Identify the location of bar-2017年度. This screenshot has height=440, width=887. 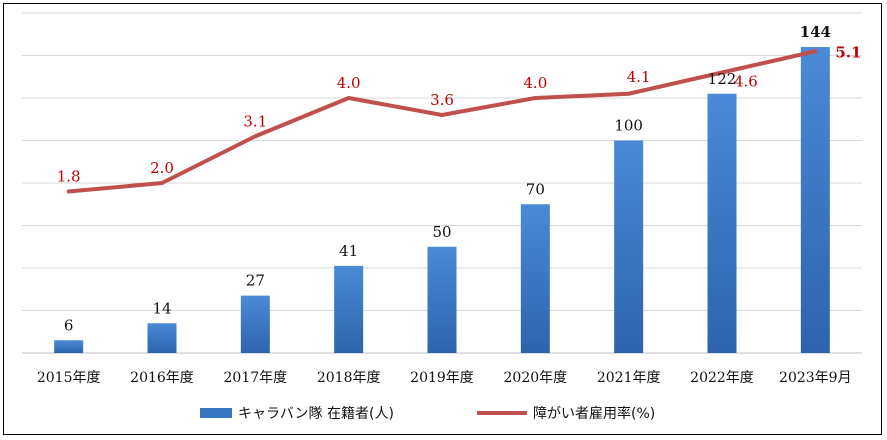
(255, 324).